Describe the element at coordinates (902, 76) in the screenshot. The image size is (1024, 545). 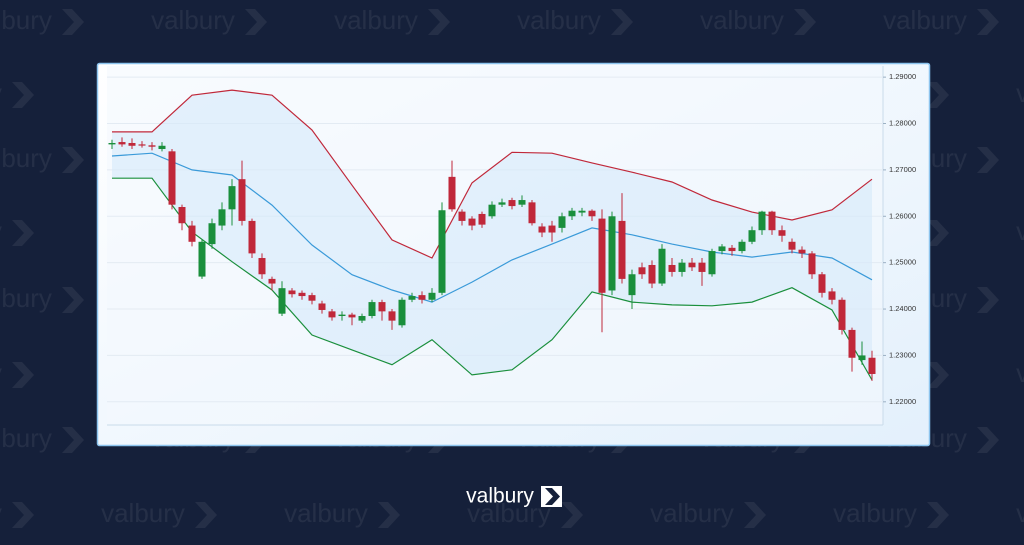
I see `y-tick-label: 1.29000` at that location.